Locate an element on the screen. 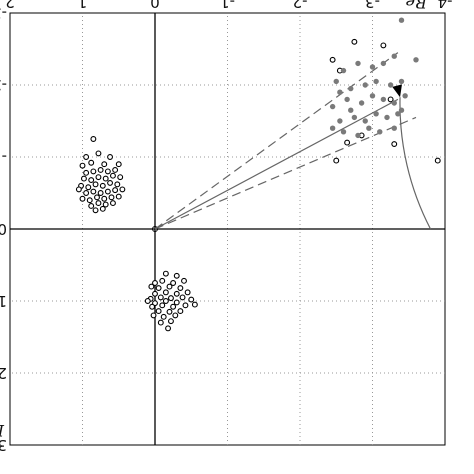  y-tick-label: 0 is located at coordinates (3, 229).